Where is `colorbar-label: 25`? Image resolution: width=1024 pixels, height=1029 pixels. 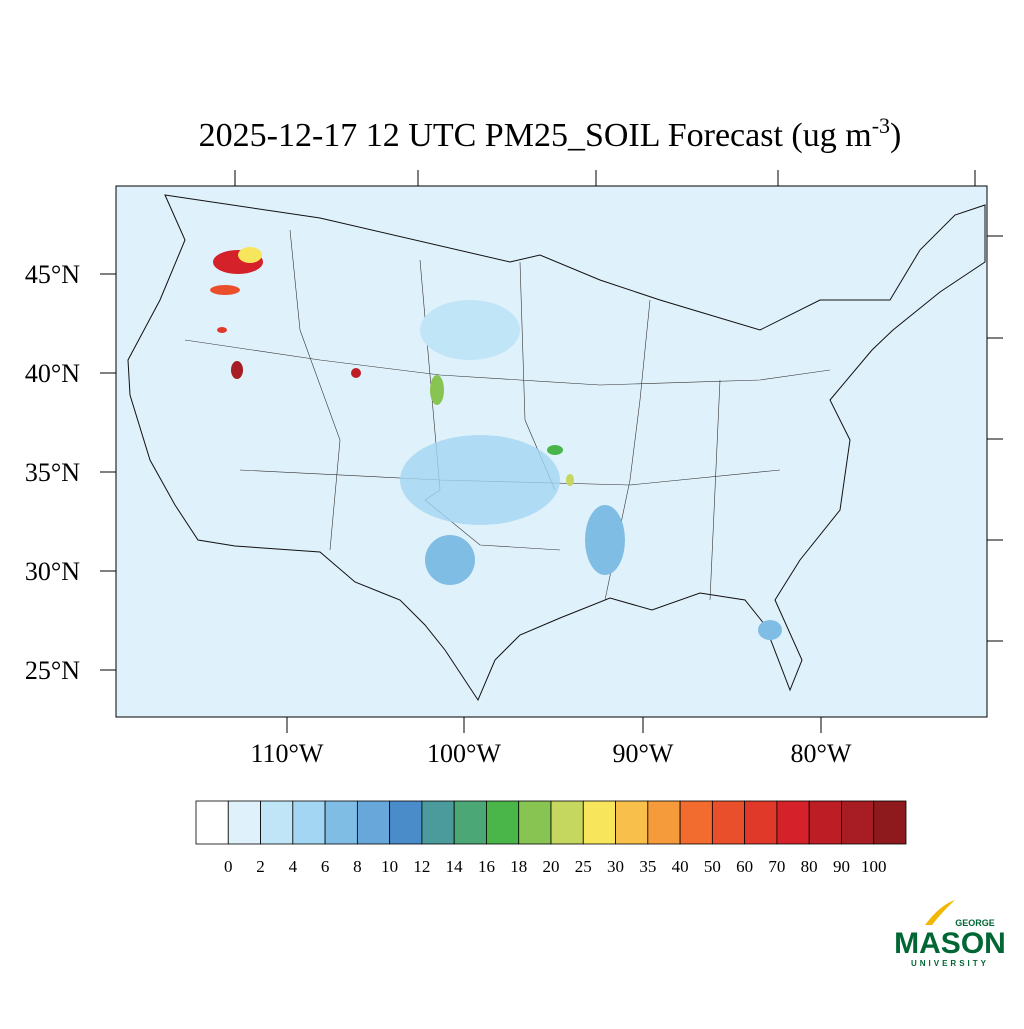 colorbar-label: 25 is located at coordinates (583, 866).